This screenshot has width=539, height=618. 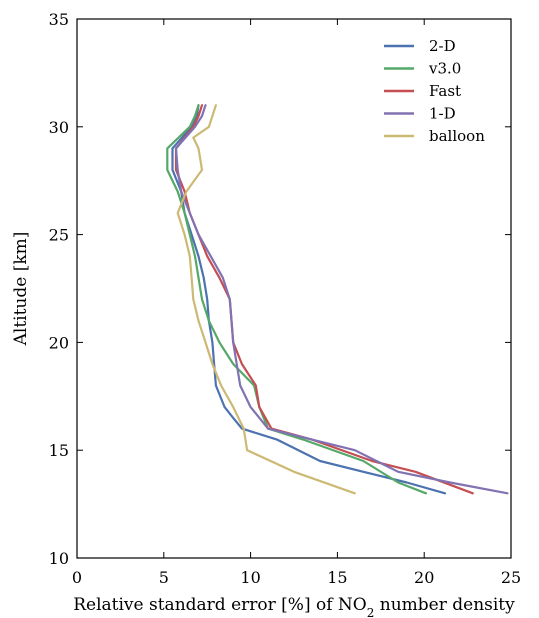 What do you see at coordinates (59, 450) in the screenshot?
I see `y-tick-label: 15` at bounding box center [59, 450].